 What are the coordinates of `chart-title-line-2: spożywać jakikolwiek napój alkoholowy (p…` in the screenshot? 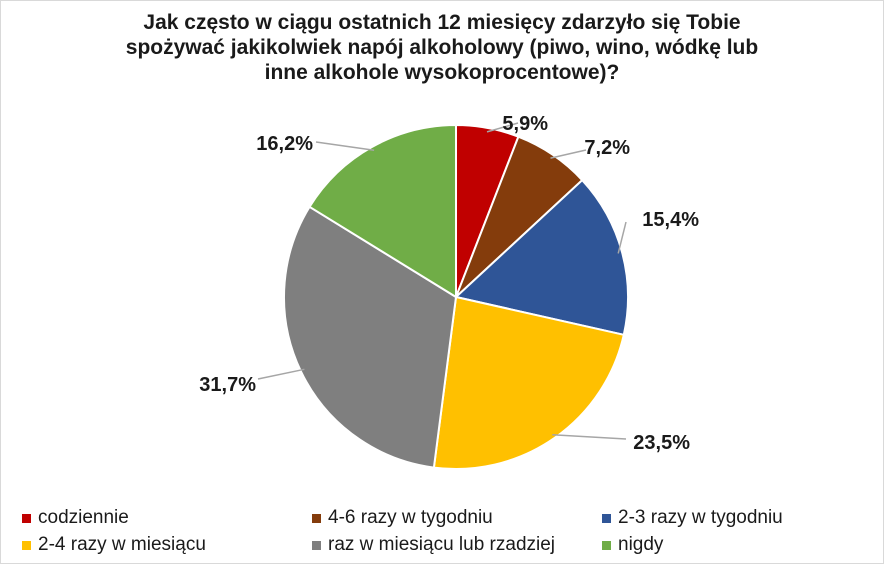 It's located at (442, 47).